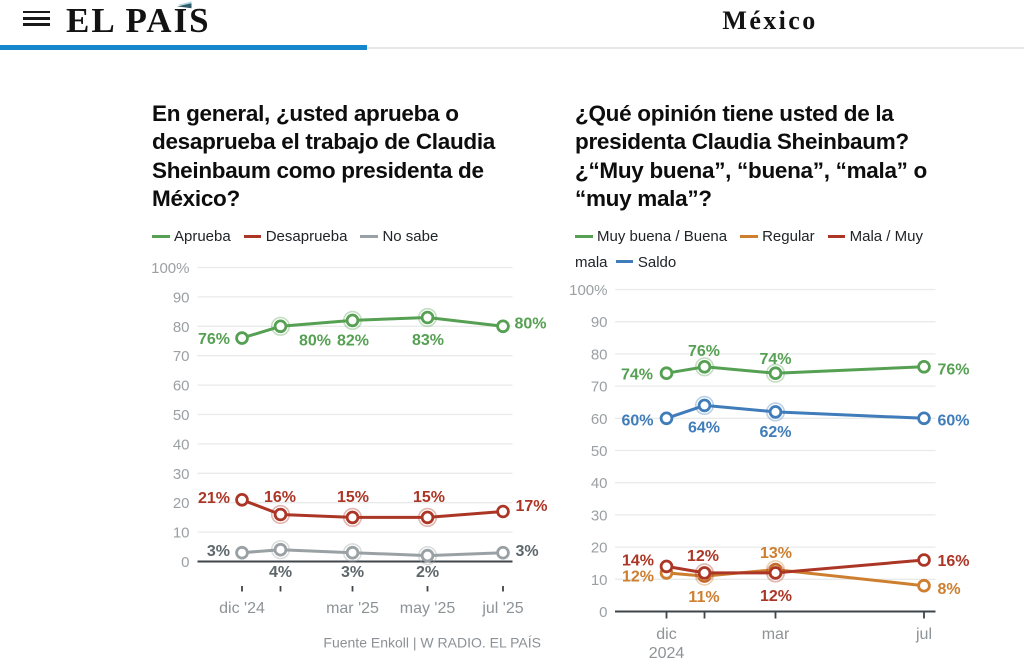 The image size is (1024, 671). What do you see at coordinates (949, 589) in the screenshot?
I see `svg-text: 8%` at bounding box center [949, 589].